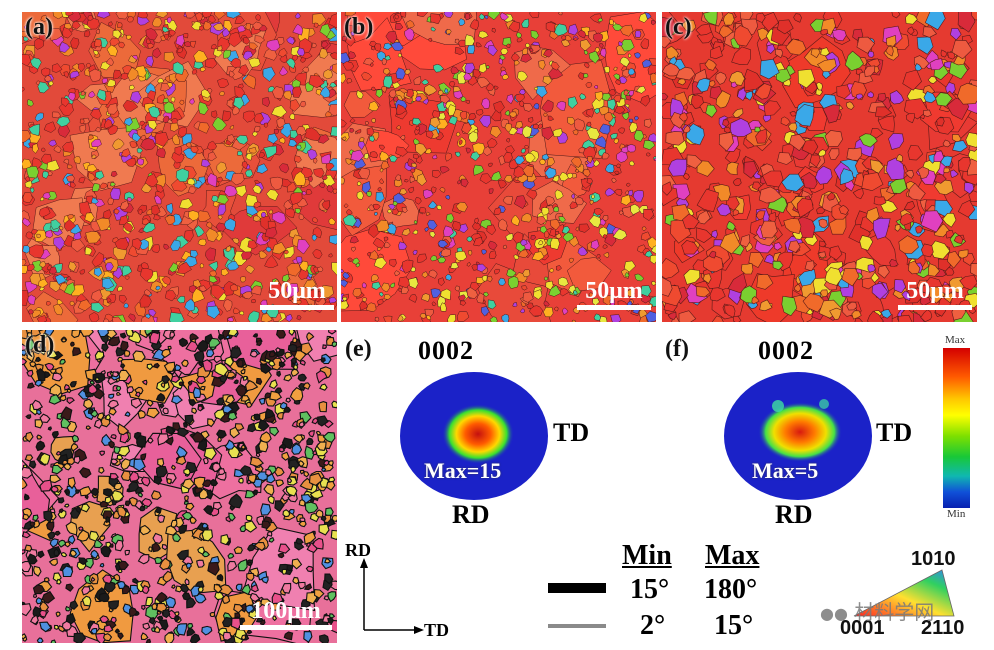 This screenshot has height=650, width=994. I want to click on scale-bar-a: 50μm, so click(297, 294).